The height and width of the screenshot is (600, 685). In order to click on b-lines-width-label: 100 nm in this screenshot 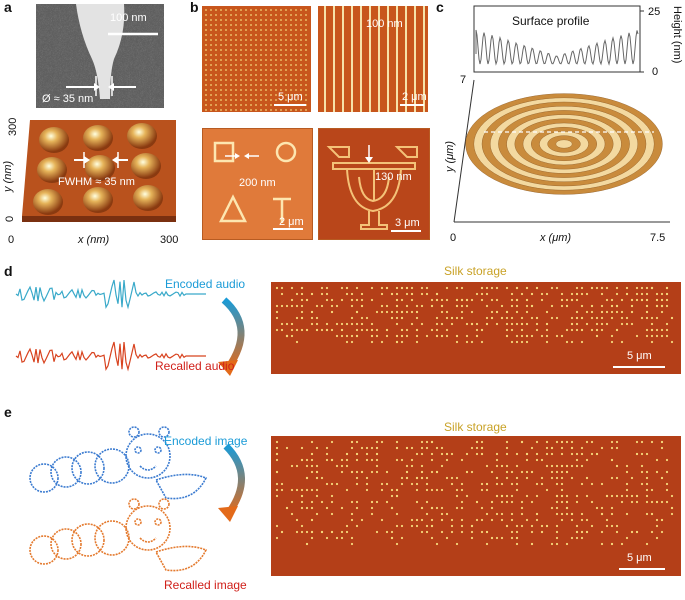, I will do `click(384, 24)`.